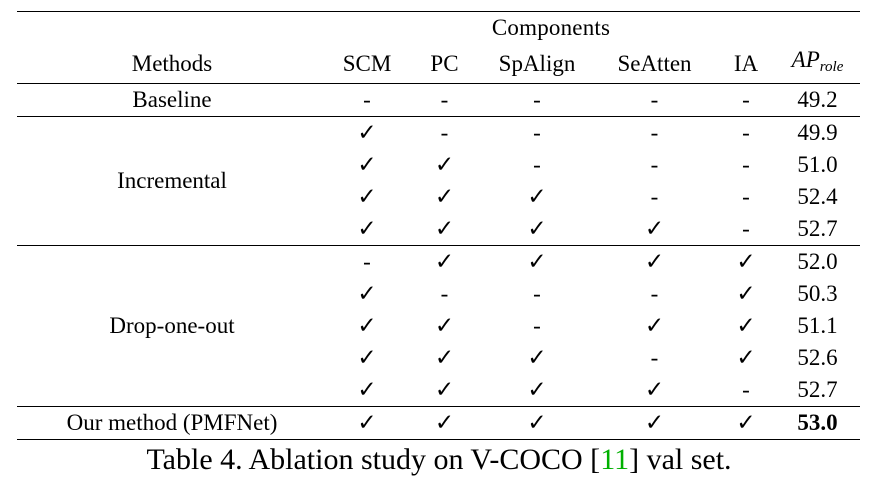 This screenshot has height=489, width=878. I want to click on method-cell: Drop-one-out, so click(172, 326).